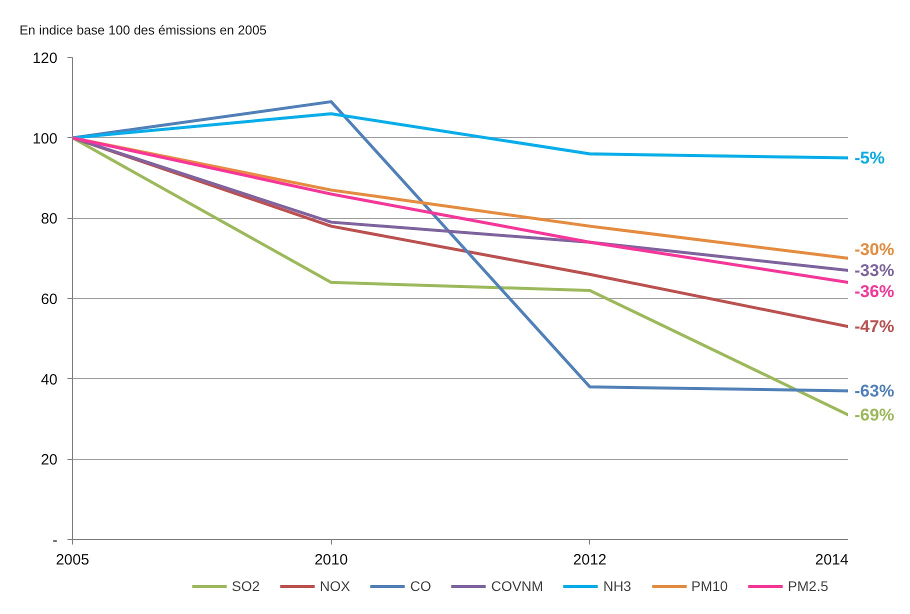  Describe the element at coordinates (517, 586) in the screenshot. I see `legend-label: COVNM` at that location.